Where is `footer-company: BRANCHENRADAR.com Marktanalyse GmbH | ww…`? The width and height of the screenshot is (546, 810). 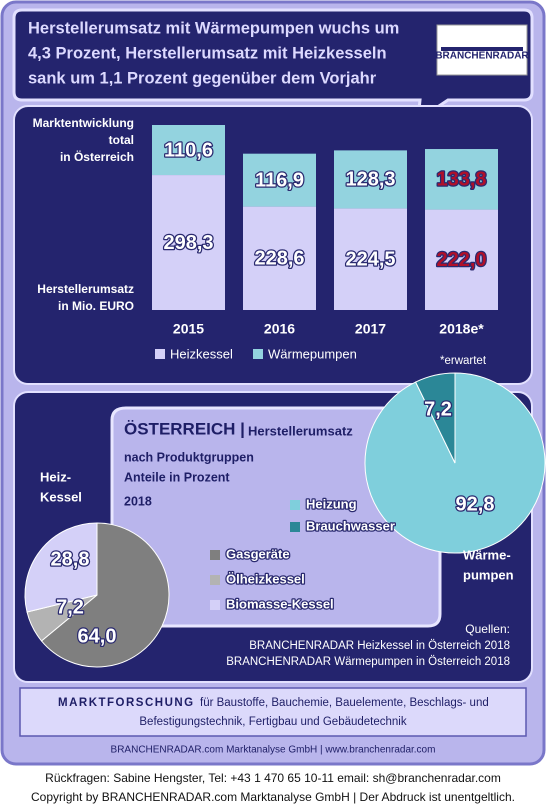 footer-company: BRANCHENRADAR.com Marktanalyse GmbH | ww… is located at coordinates (273, 750).